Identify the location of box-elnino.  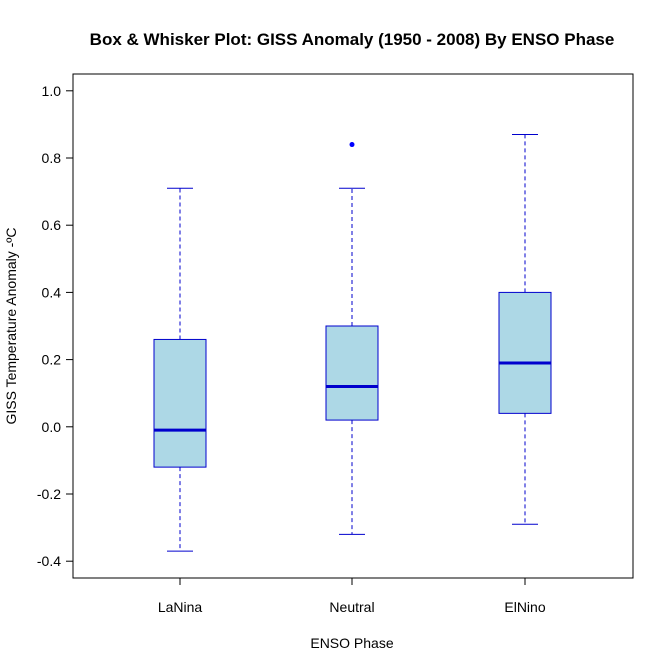
(525, 329).